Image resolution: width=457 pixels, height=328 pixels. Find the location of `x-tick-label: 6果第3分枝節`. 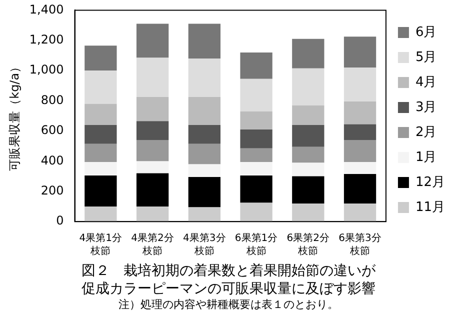

x-tick-label: 6果第3分枝節 is located at coordinates (360, 245).